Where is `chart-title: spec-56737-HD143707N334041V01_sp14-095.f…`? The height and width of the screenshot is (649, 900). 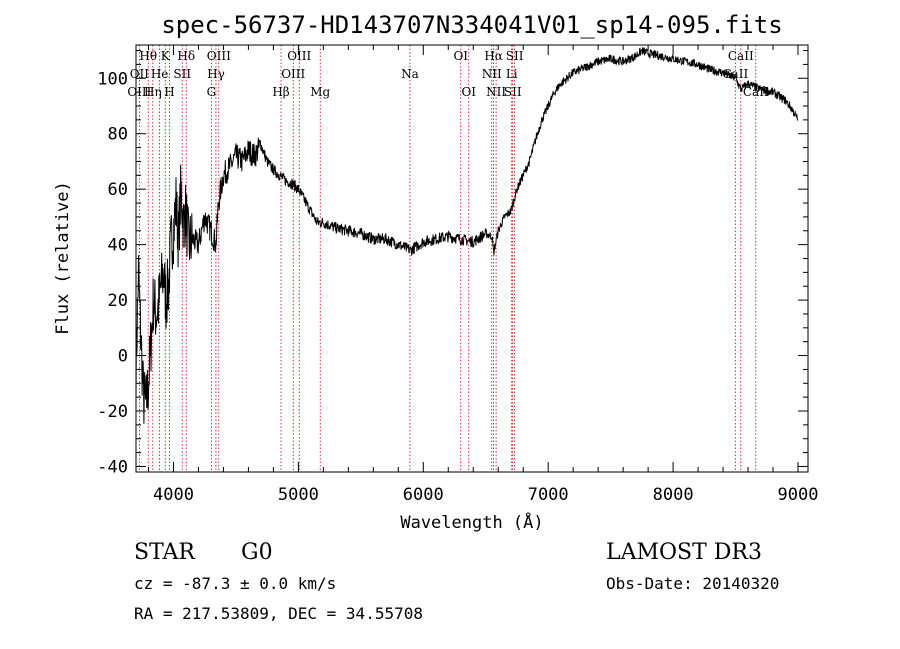 chart-title: spec-56737-HD143707N334041V01_sp14-095.f… is located at coordinates (471, 25).